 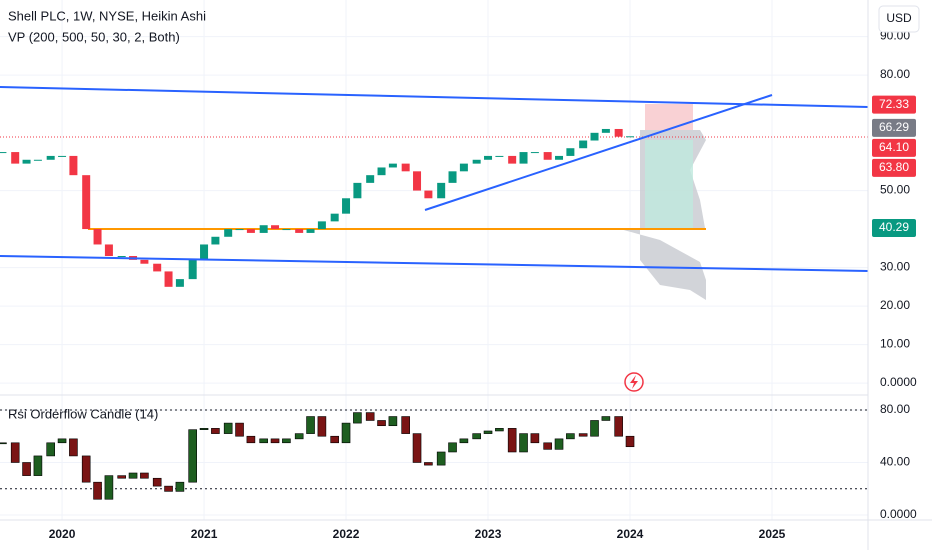 What do you see at coordinates (434, 97) in the screenshot?
I see `channel-top` at bounding box center [434, 97].